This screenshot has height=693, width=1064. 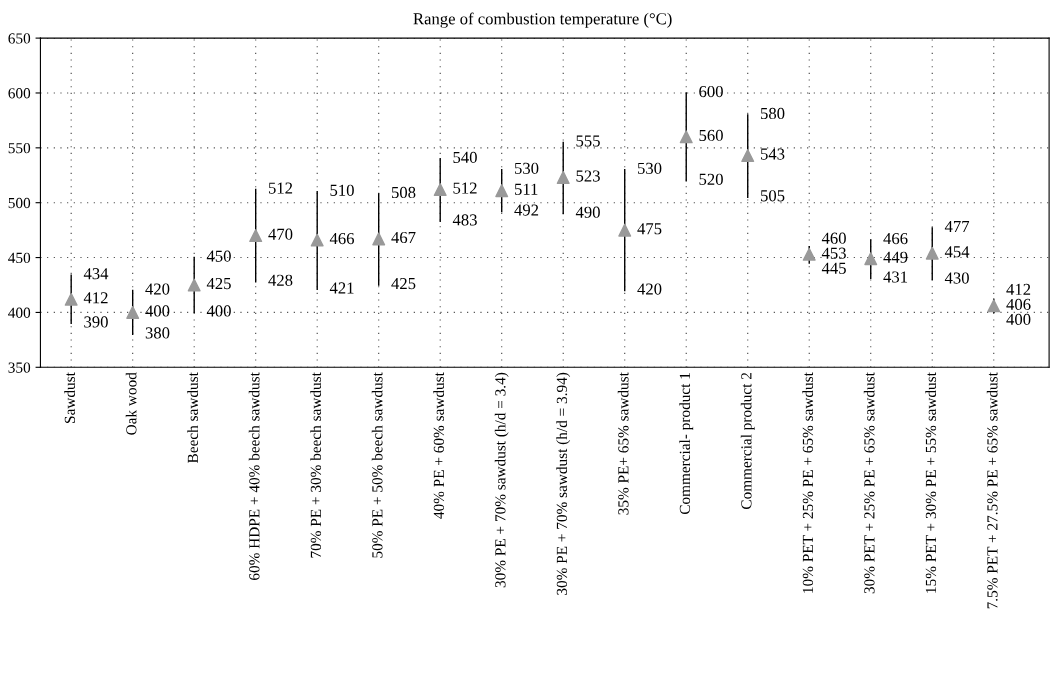 What do you see at coordinates (711, 179) in the screenshot?
I see `annotation: 520` at bounding box center [711, 179].